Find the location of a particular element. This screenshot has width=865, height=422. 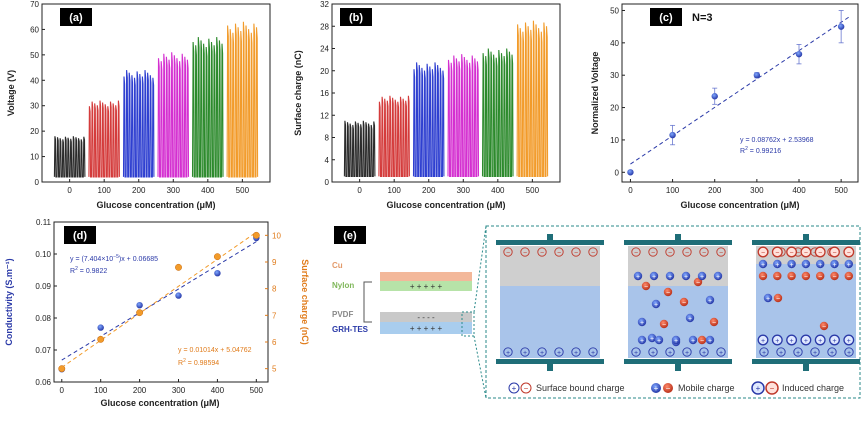

y-tick-label: 10 is located at coordinates (34, 157).